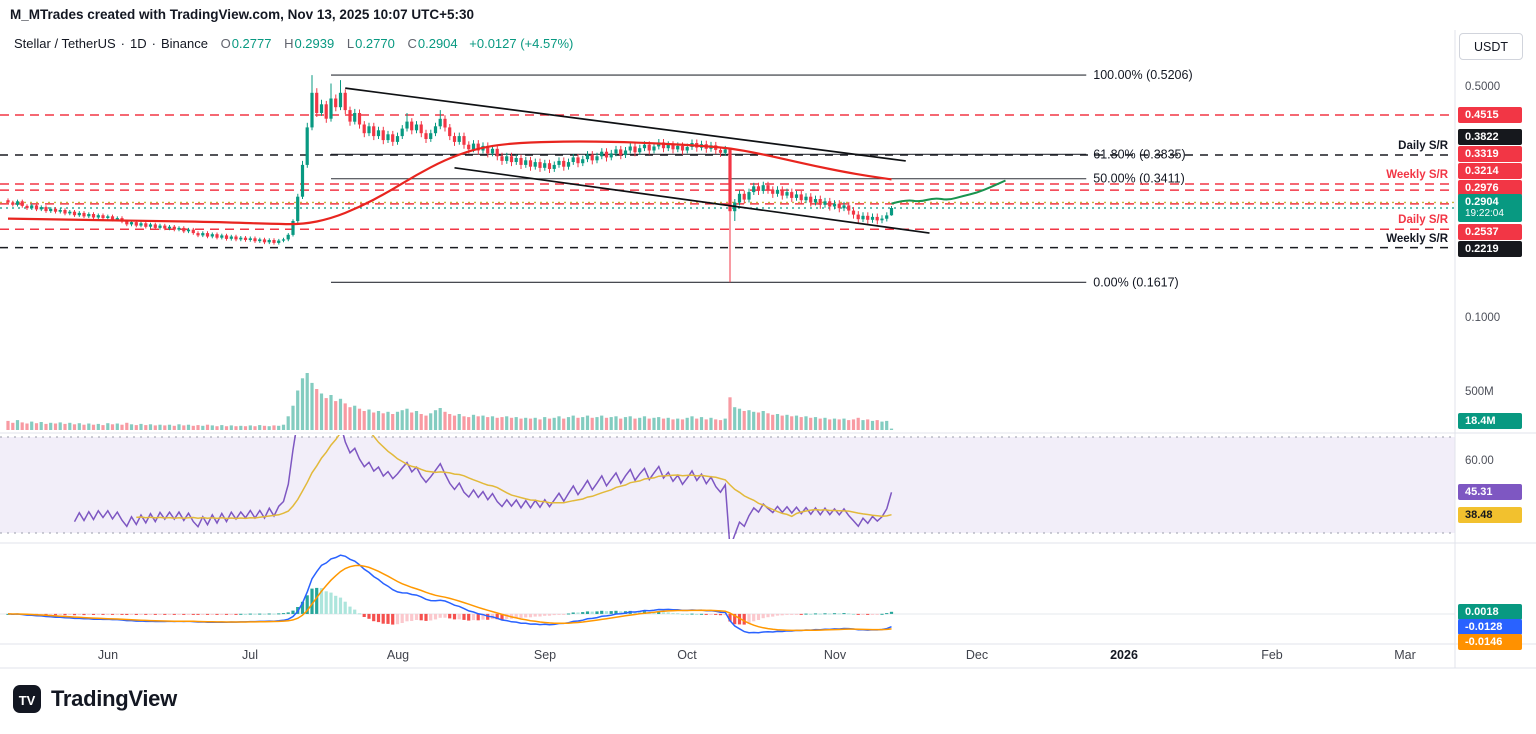 The image size is (1536, 734). I want to click on time-axis-label: Jul, so click(250, 655).